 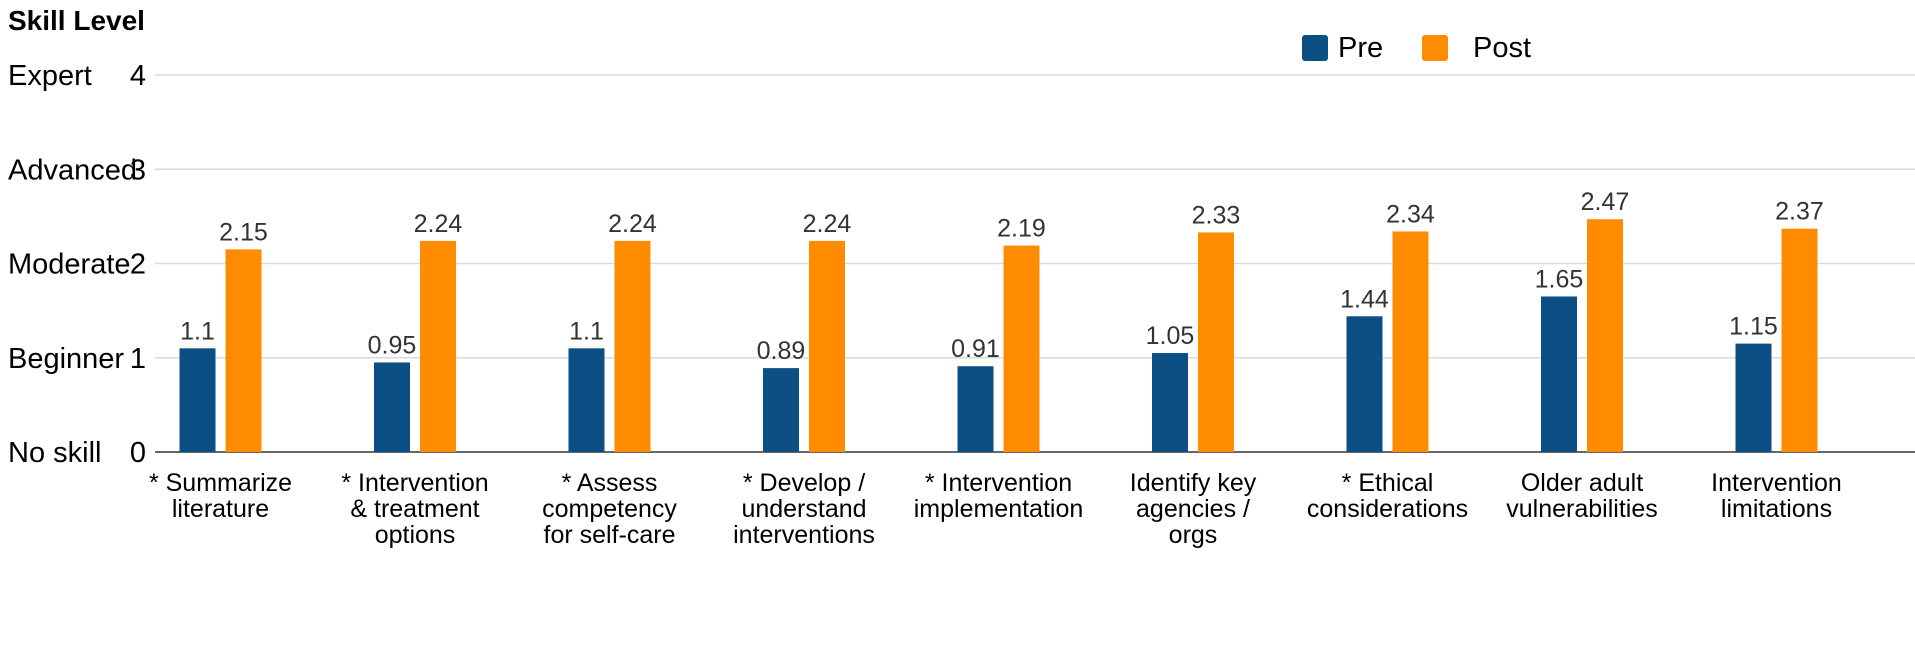 I want to click on data-label-post: 2.15, so click(x=243, y=232).